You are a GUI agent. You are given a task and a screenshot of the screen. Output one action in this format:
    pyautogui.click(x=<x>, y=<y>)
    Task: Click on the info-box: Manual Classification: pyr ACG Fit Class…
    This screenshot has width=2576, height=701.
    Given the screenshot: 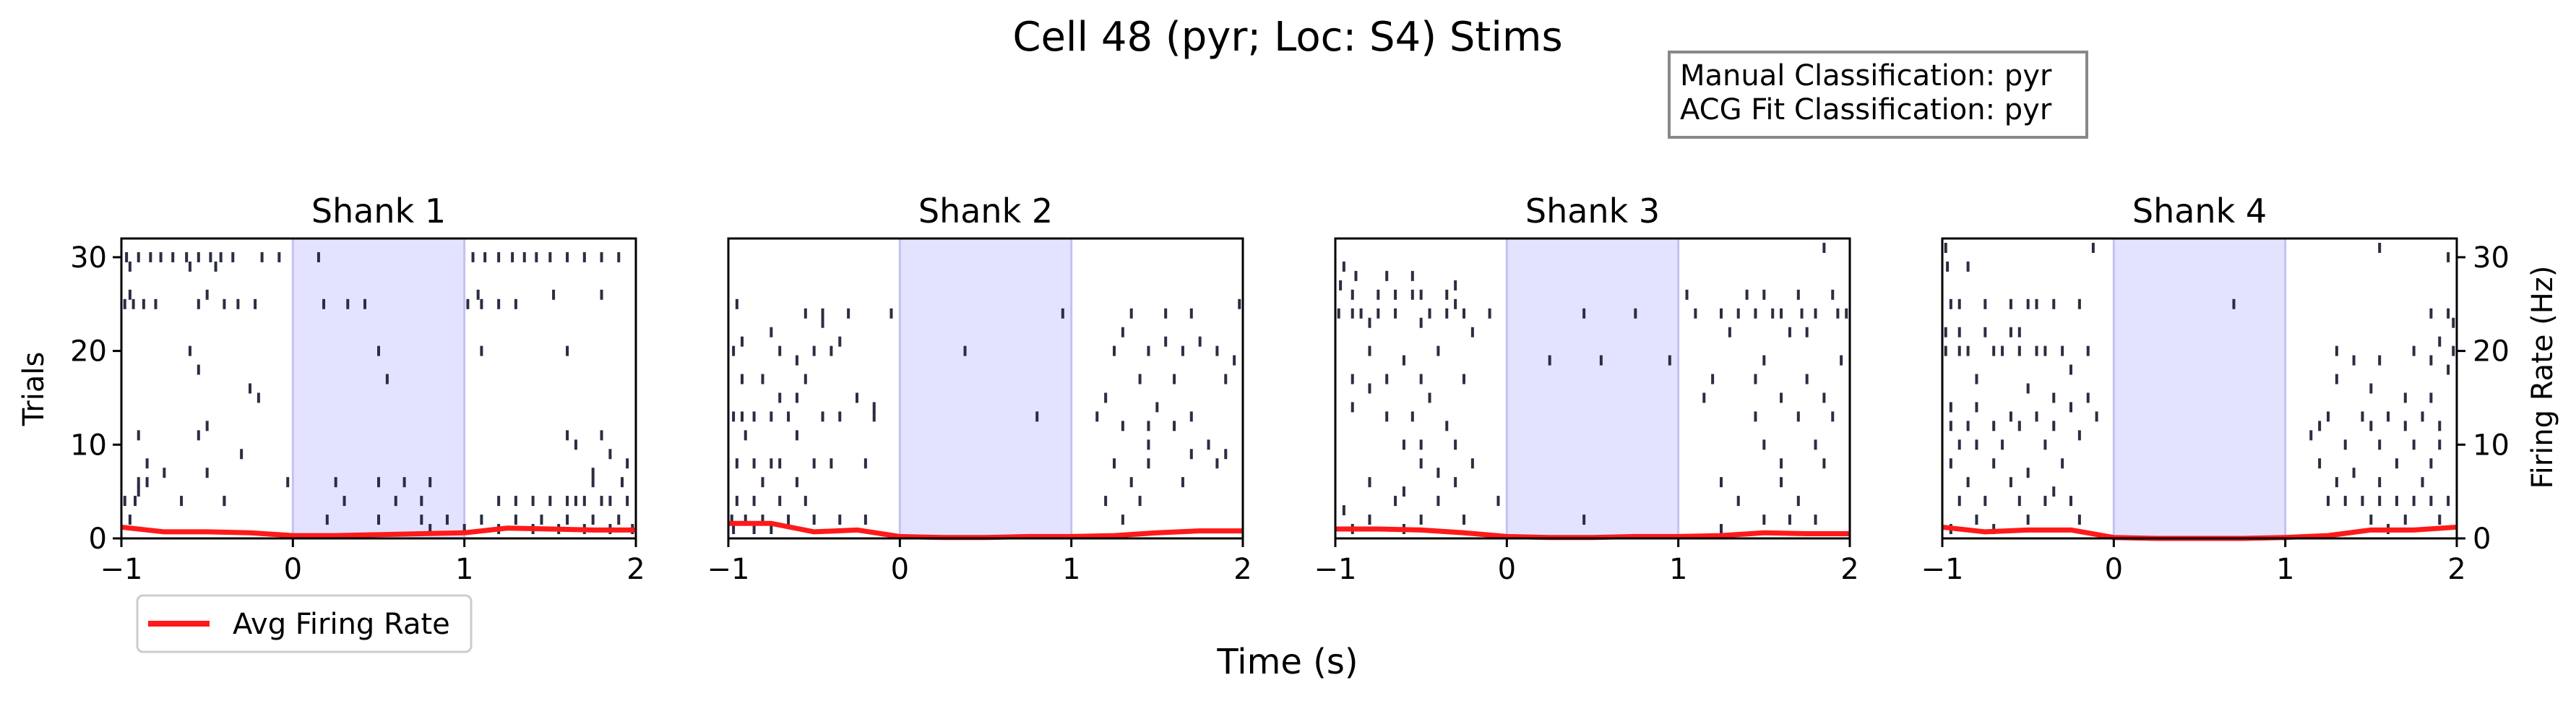 What is the action you would take?
    pyautogui.click(x=1878, y=95)
    